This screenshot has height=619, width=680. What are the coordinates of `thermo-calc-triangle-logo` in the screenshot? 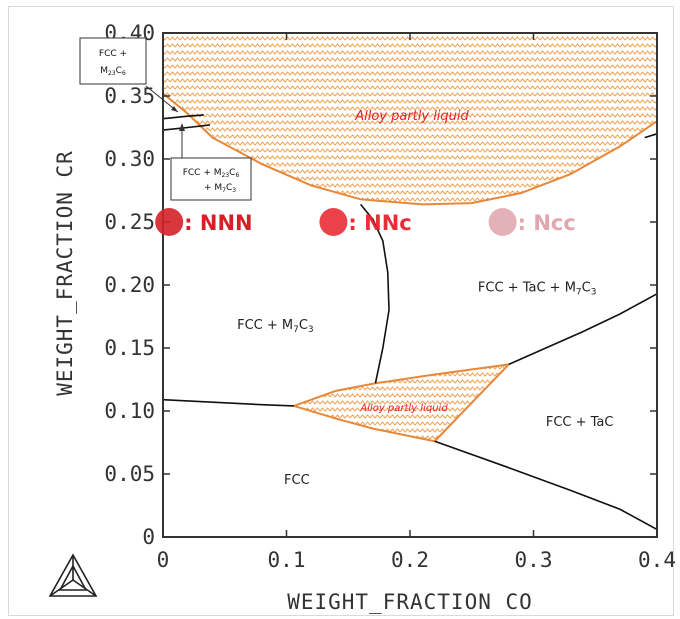 It's located at (73, 575).